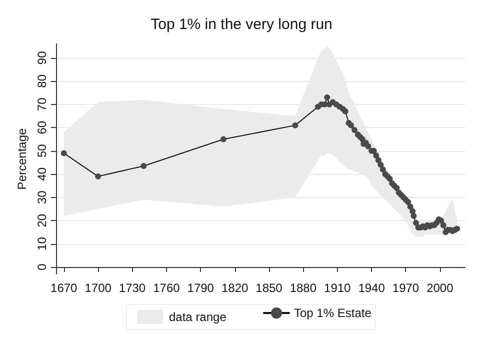 The width and height of the screenshot is (483, 344). What do you see at coordinates (41, 104) in the screenshot?
I see `y-tick-label: 70` at bounding box center [41, 104].